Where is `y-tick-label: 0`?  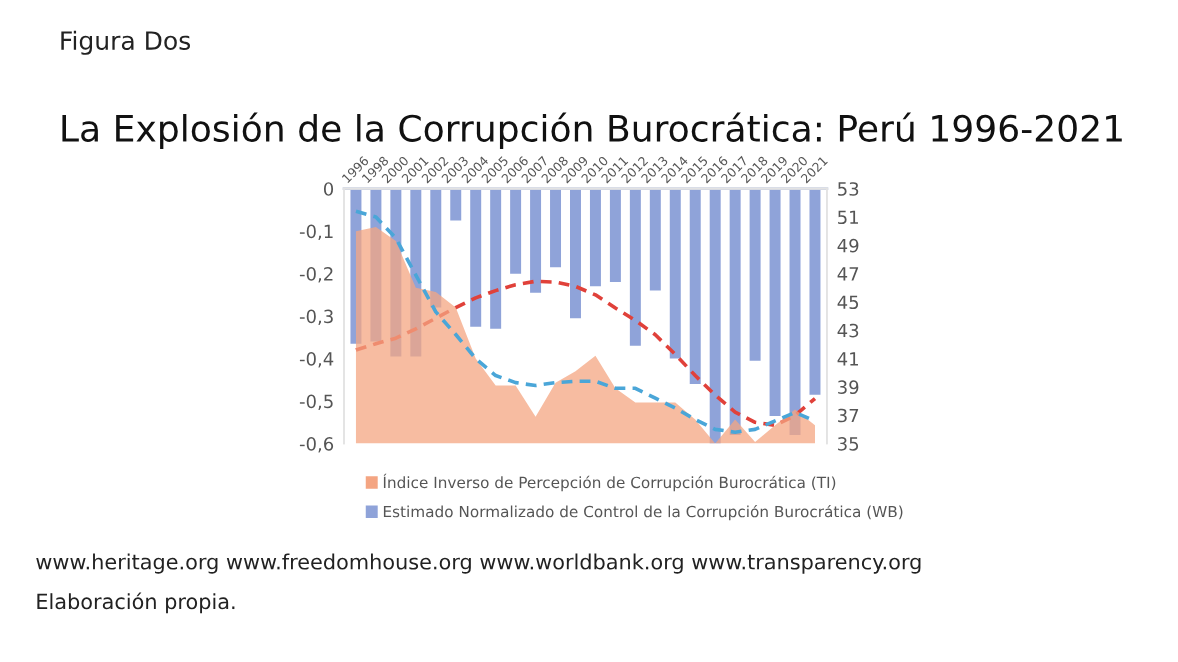 y-tick-label: 0 is located at coordinates (328, 189).